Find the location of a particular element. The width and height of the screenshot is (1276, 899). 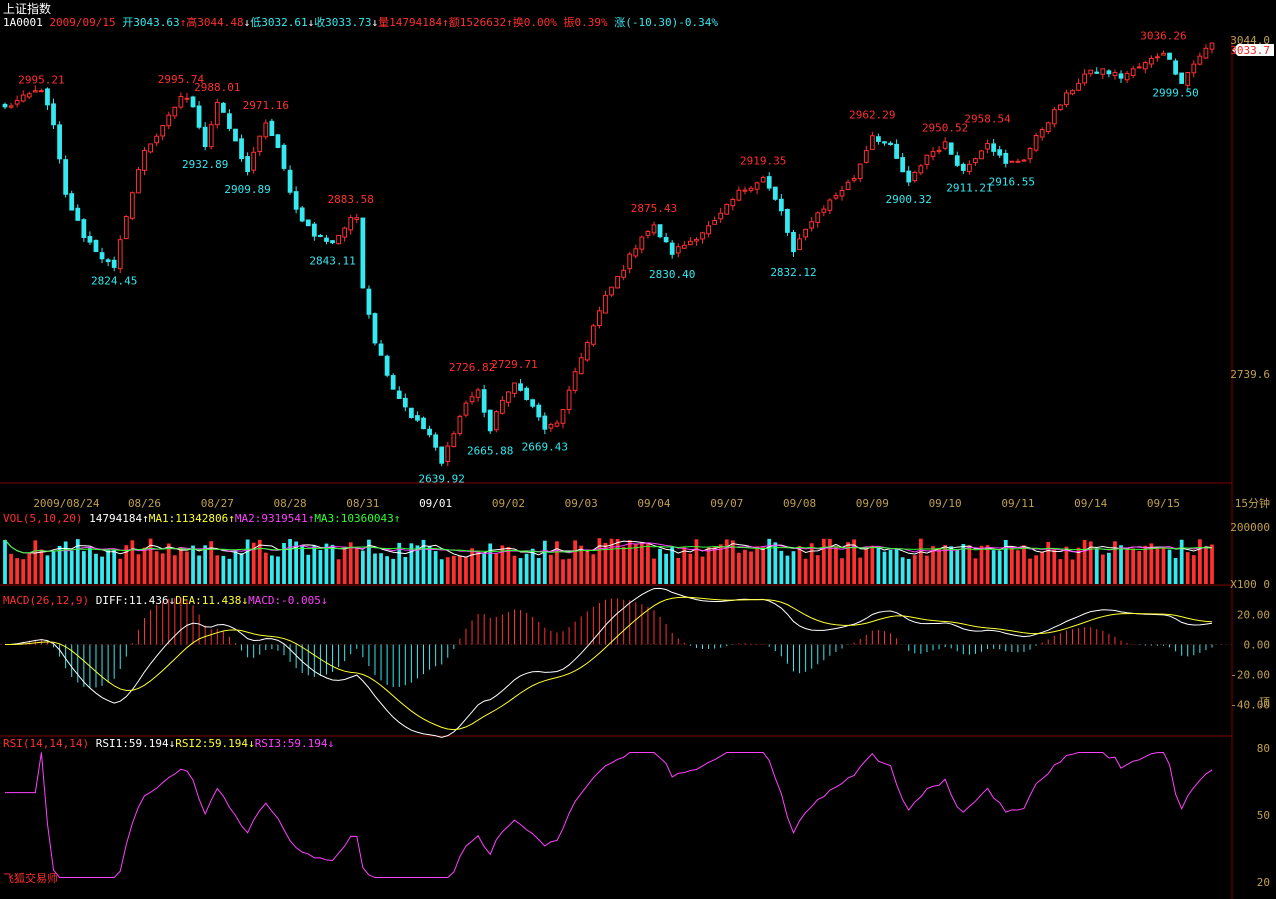

trough-label: 2911.21 is located at coordinates (969, 187).